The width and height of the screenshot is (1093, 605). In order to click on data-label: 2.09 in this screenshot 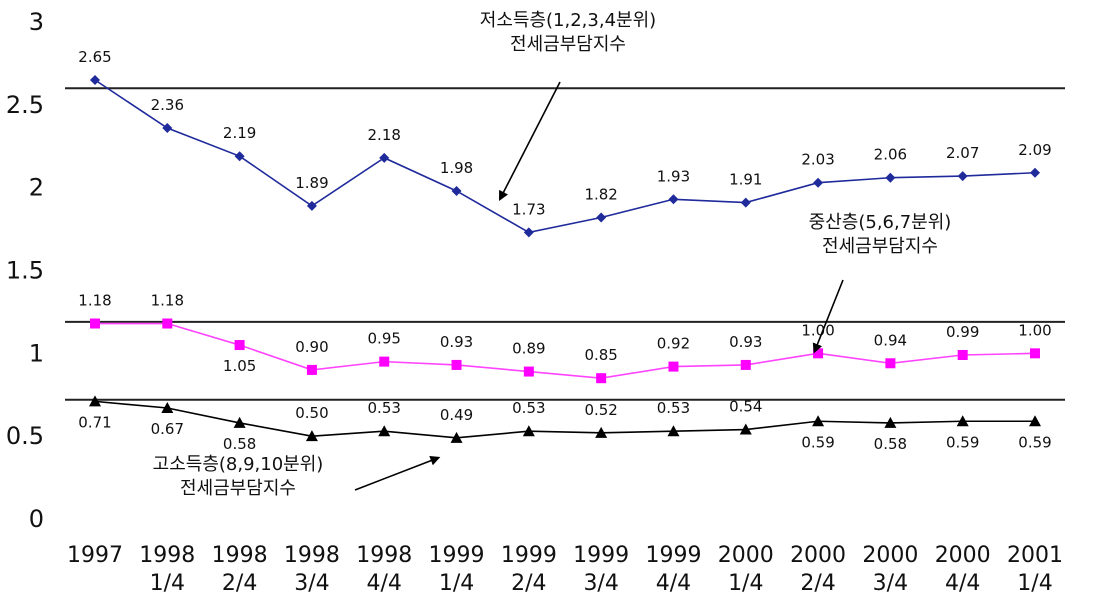, I will do `click(1034, 150)`.